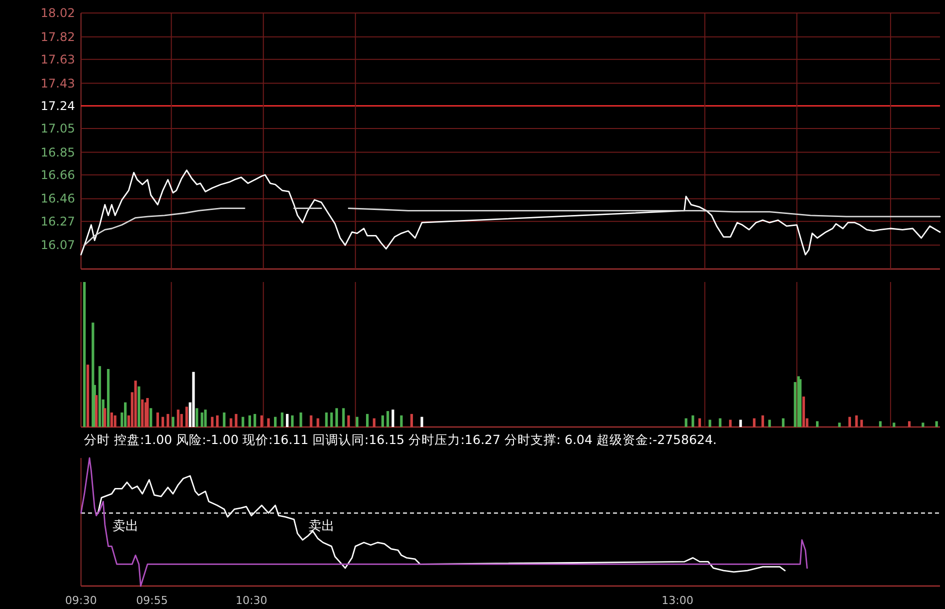  I want to click on y-tick-label: 16.66, so click(57, 175).